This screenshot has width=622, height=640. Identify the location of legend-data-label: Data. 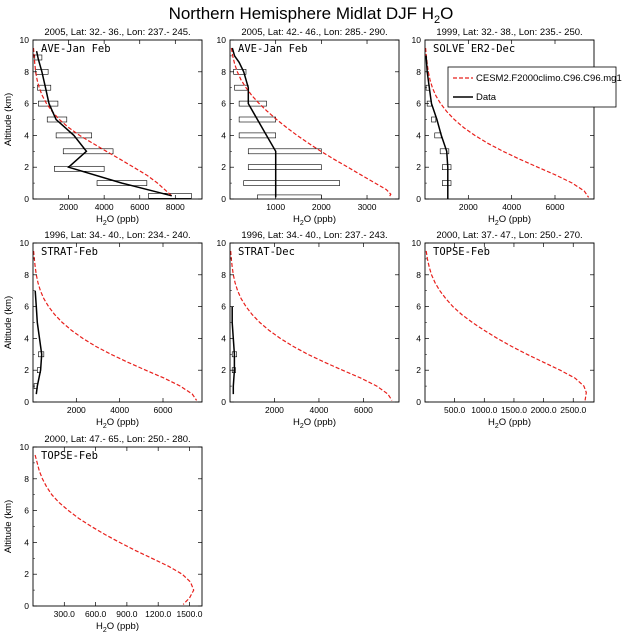
(486, 97).